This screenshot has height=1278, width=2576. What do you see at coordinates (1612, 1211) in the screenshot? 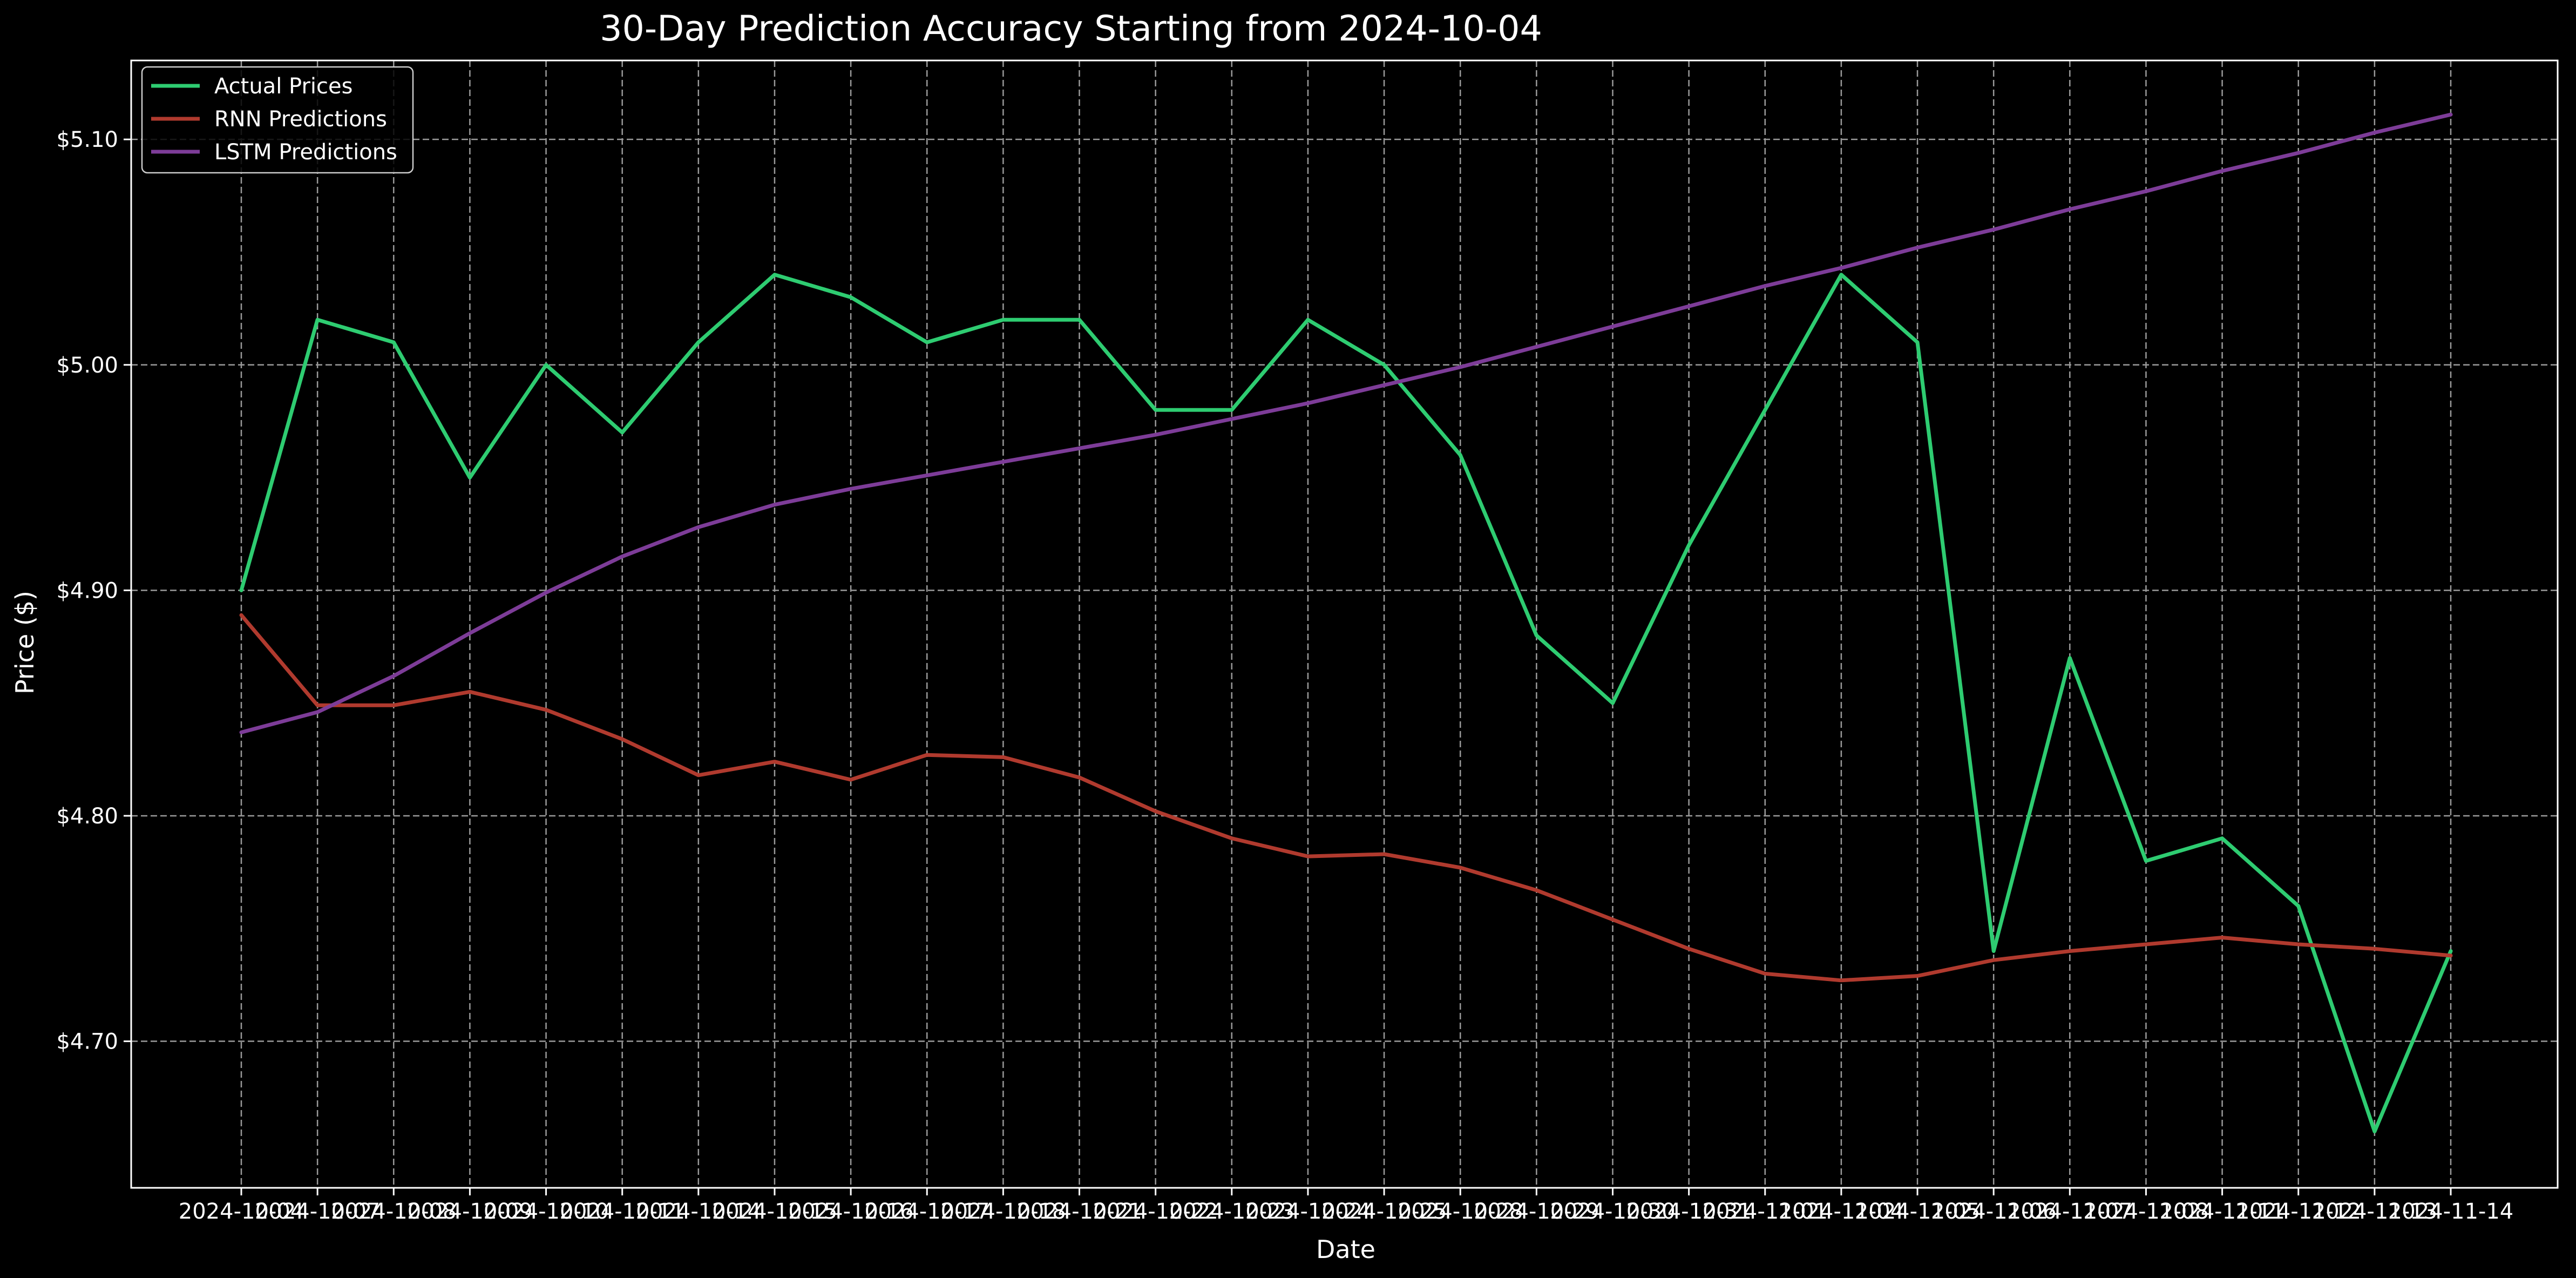
I see `x-tick-label: 2024-10-30` at bounding box center [1612, 1211].